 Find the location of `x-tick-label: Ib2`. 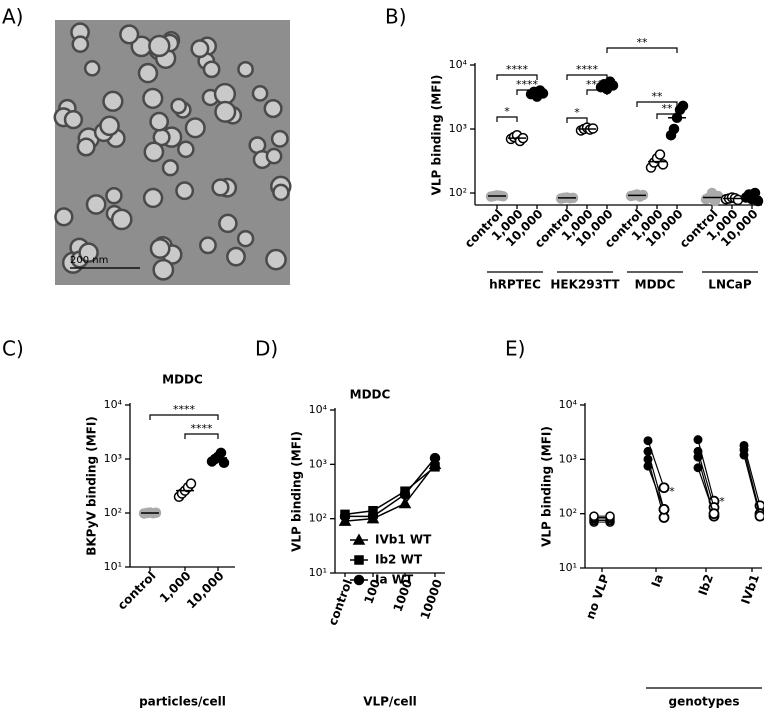

x-tick-label: Ib2 is located at coordinates (706, 584).